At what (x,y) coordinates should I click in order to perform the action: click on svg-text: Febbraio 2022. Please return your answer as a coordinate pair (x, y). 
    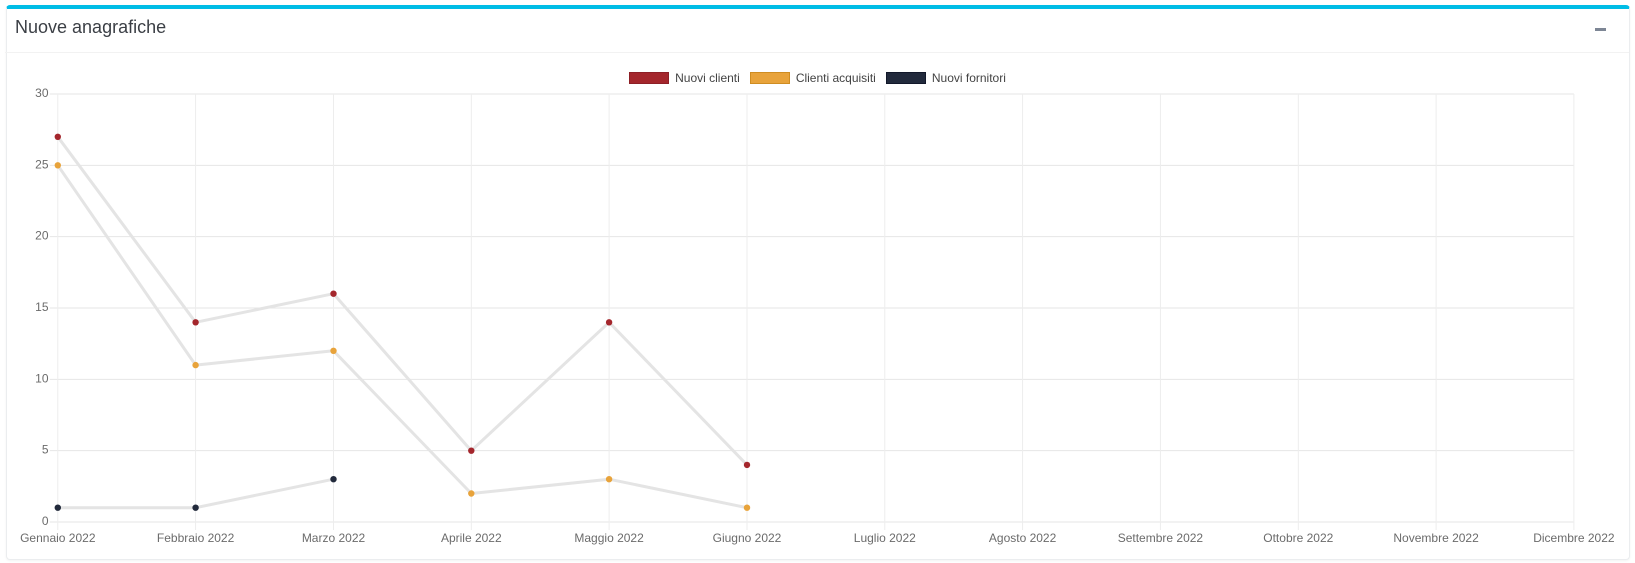
    Looking at the image, I should click on (196, 538).